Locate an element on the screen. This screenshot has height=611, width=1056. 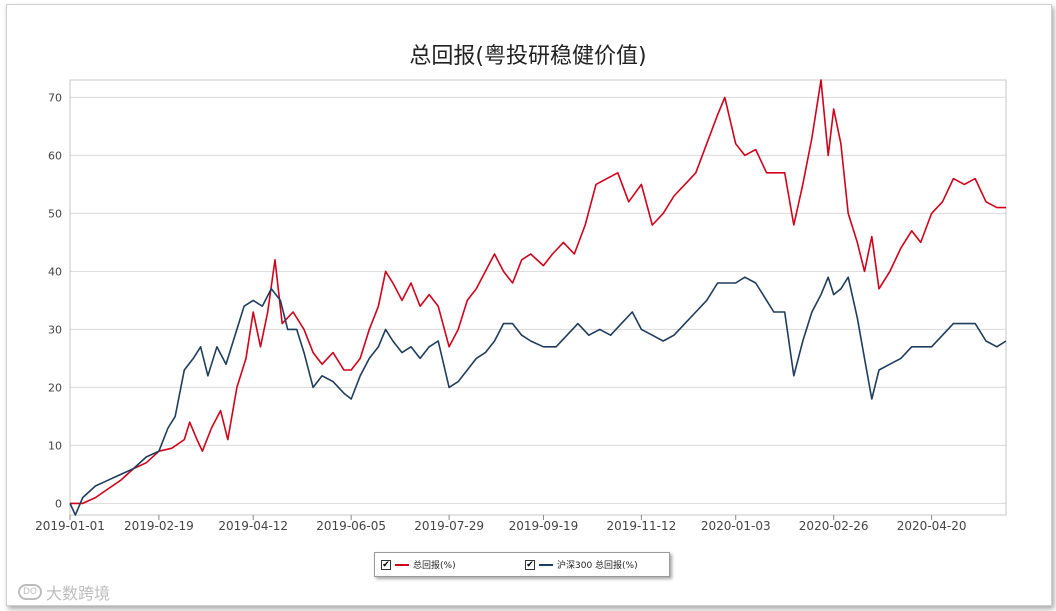
x-tick-label: 2020-01-03 is located at coordinates (736, 526).